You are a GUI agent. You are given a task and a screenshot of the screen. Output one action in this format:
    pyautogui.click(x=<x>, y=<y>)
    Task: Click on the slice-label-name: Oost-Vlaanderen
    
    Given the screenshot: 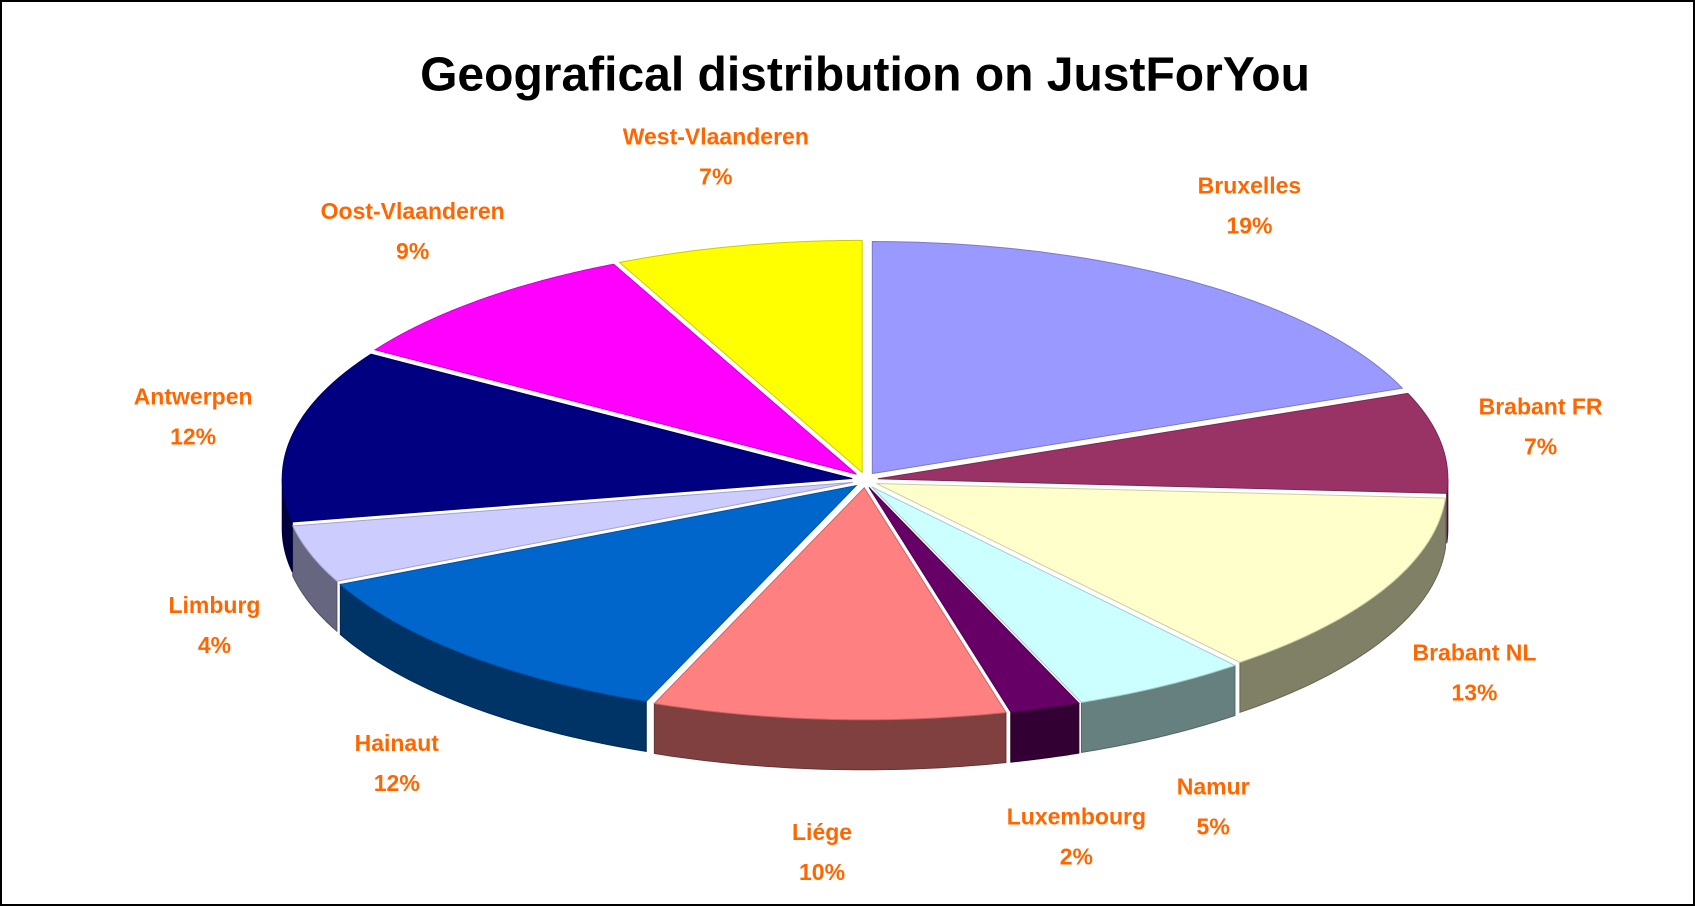 What is the action you would take?
    pyautogui.click(x=413, y=211)
    